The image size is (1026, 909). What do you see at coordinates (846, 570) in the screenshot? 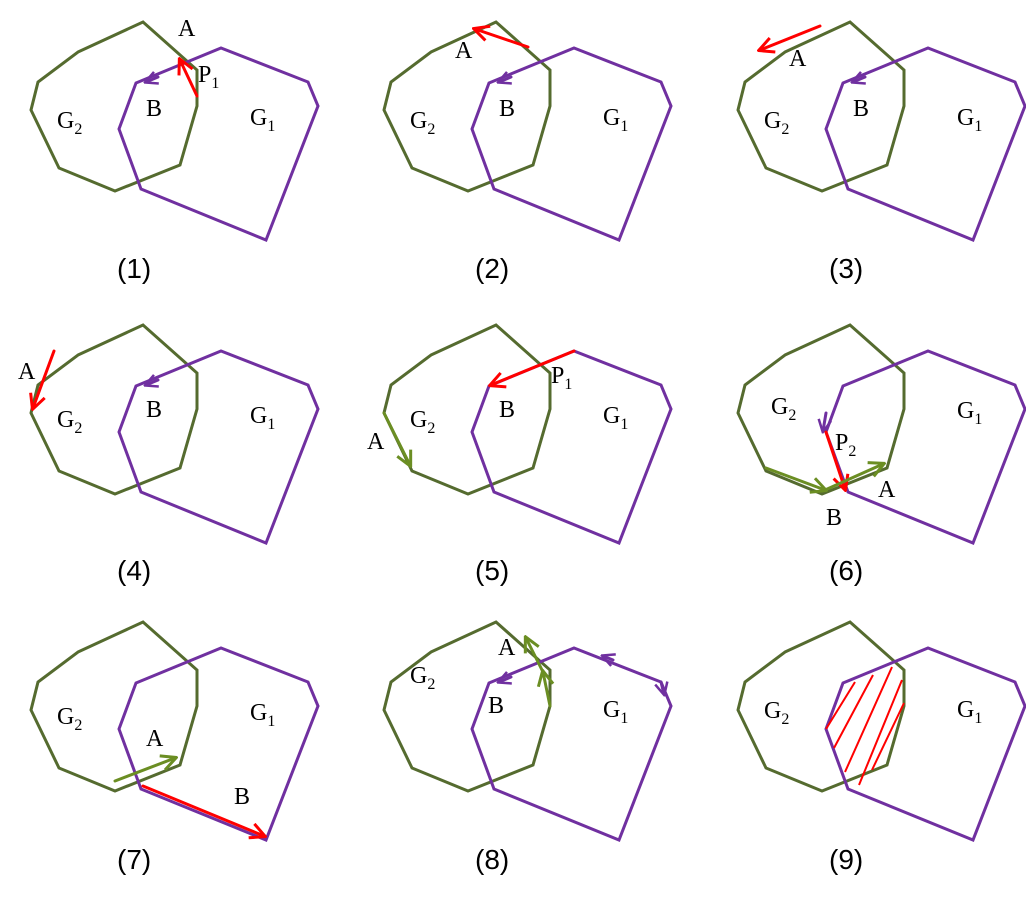
I see `caption-6: (6)` at bounding box center [846, 570].